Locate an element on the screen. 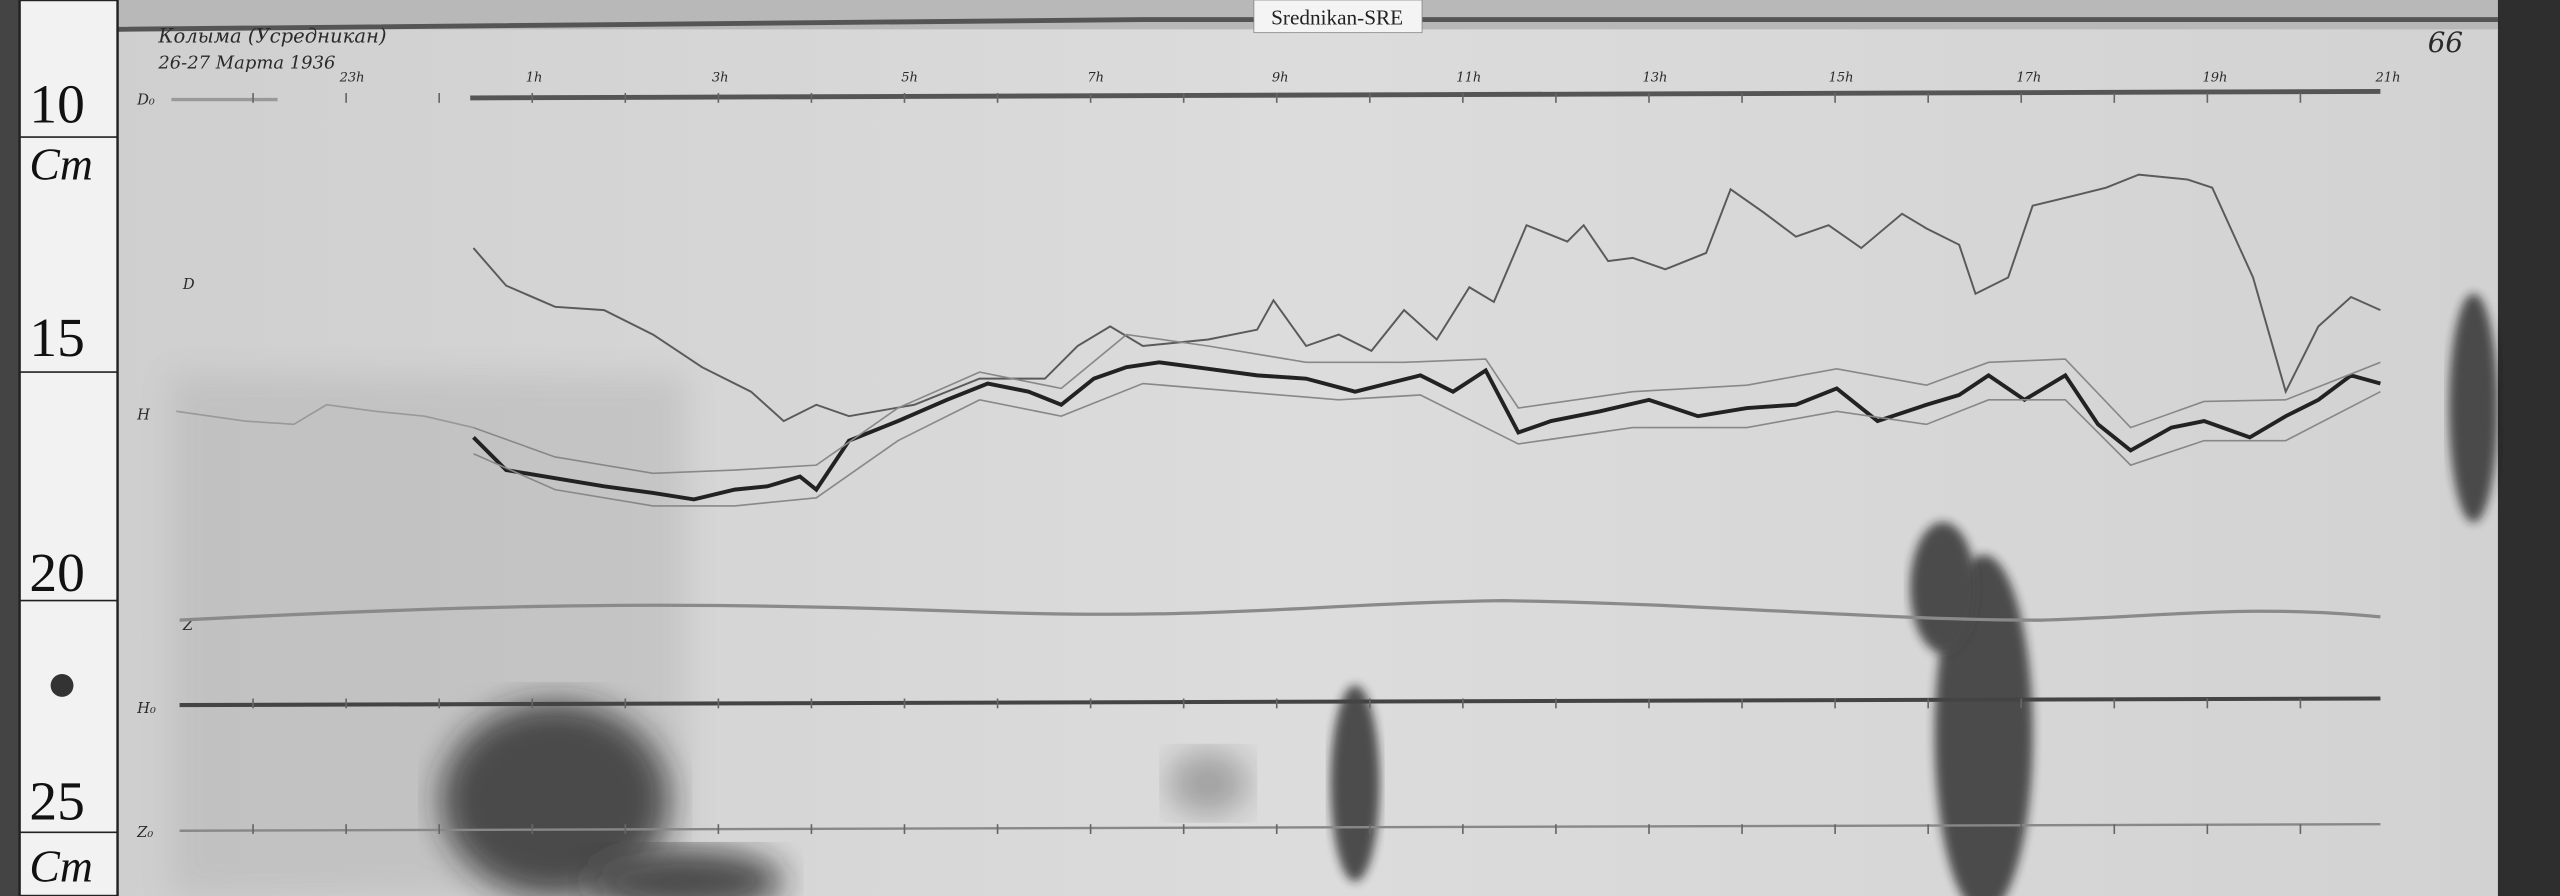  date-annotation: 26-27 Марта 1936 is located at coordinates (246, 63).